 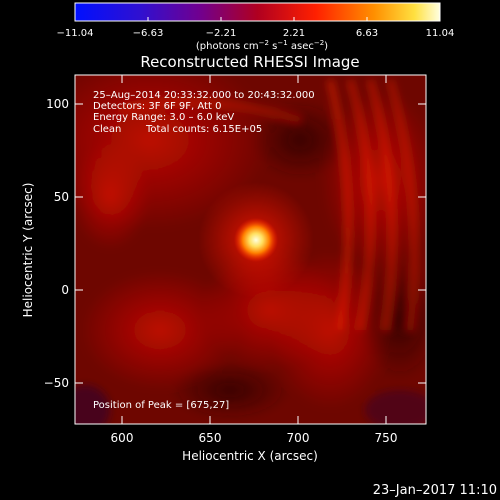 What do you see at coordinates (221, 33) in the screenshot?
I see `colorbar-tick-label: −2.21` at bounding box center [221, 33].